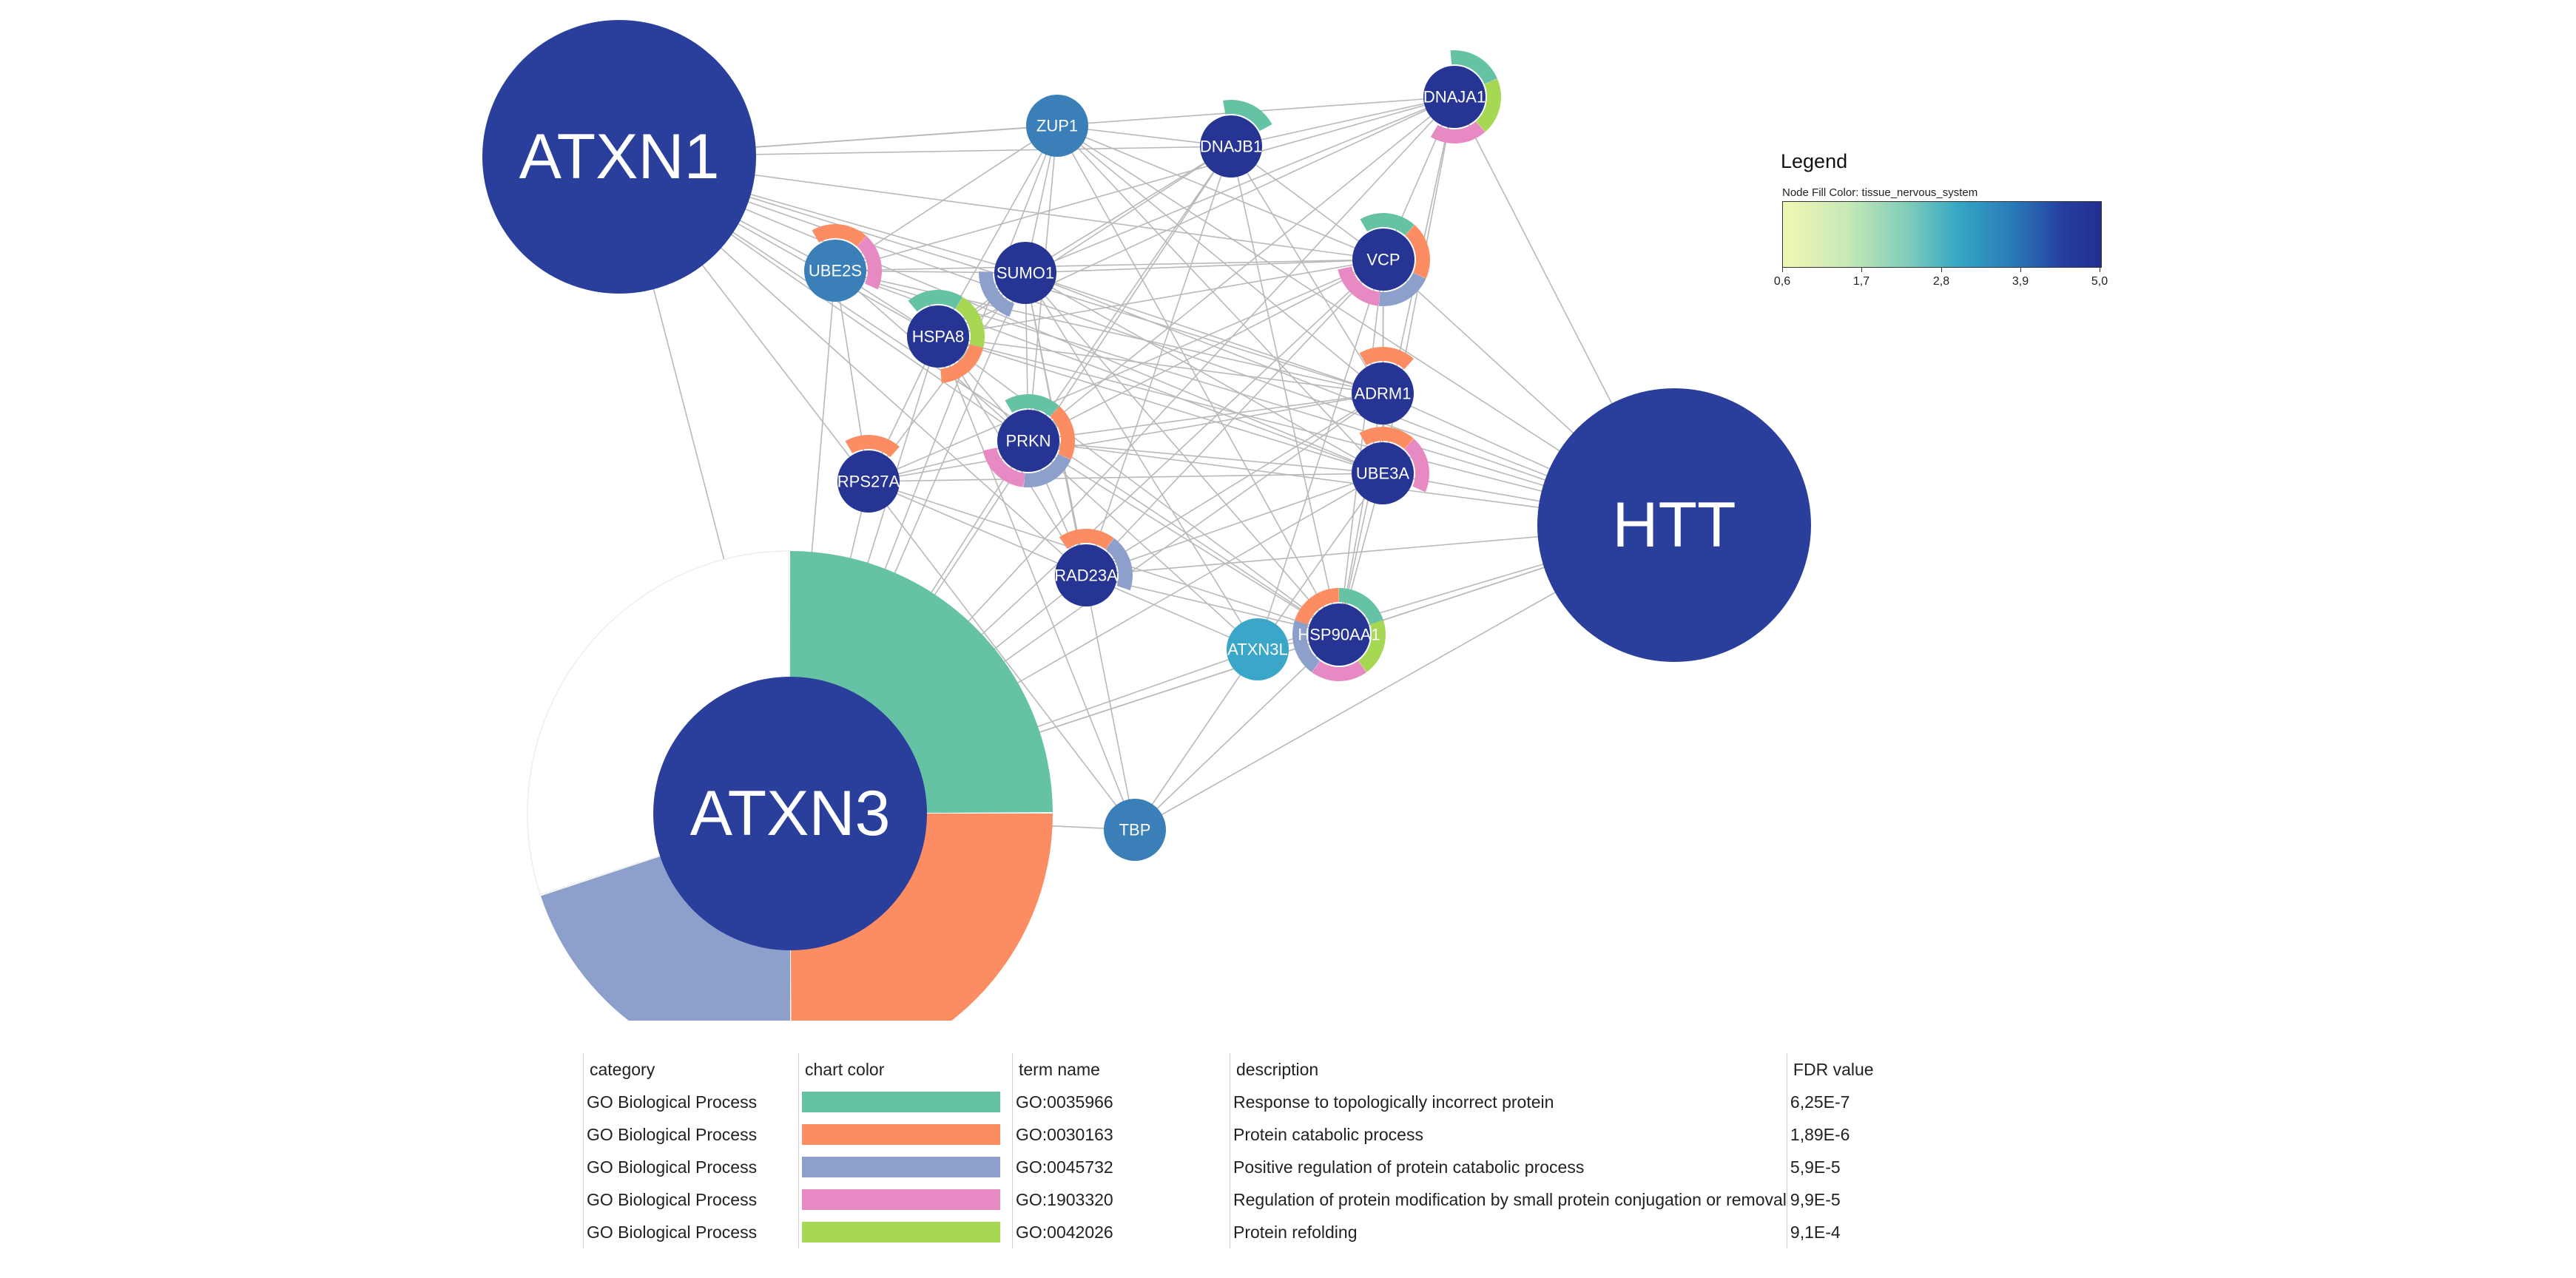 The height and width of the screenshot is (1278, 2576). I want to click on edge-rad23a-atxn3l, so click(1171, 612).